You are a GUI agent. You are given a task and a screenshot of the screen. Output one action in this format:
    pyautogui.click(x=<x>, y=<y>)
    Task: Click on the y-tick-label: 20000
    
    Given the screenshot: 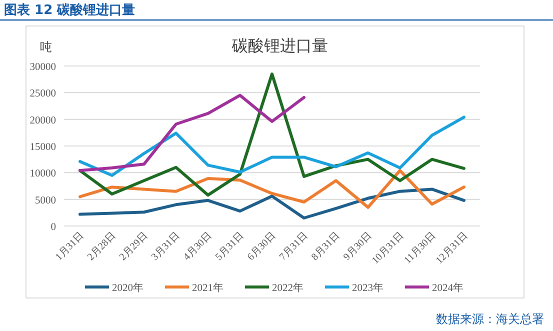 What is the action you would take?
    pyautogui.click(x=43, y=120)
    